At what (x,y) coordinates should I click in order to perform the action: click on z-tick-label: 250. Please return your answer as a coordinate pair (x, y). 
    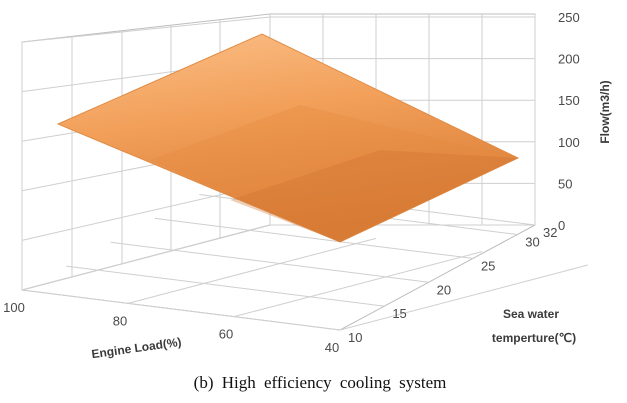
    Looking at the image, I should click on (569, 17).